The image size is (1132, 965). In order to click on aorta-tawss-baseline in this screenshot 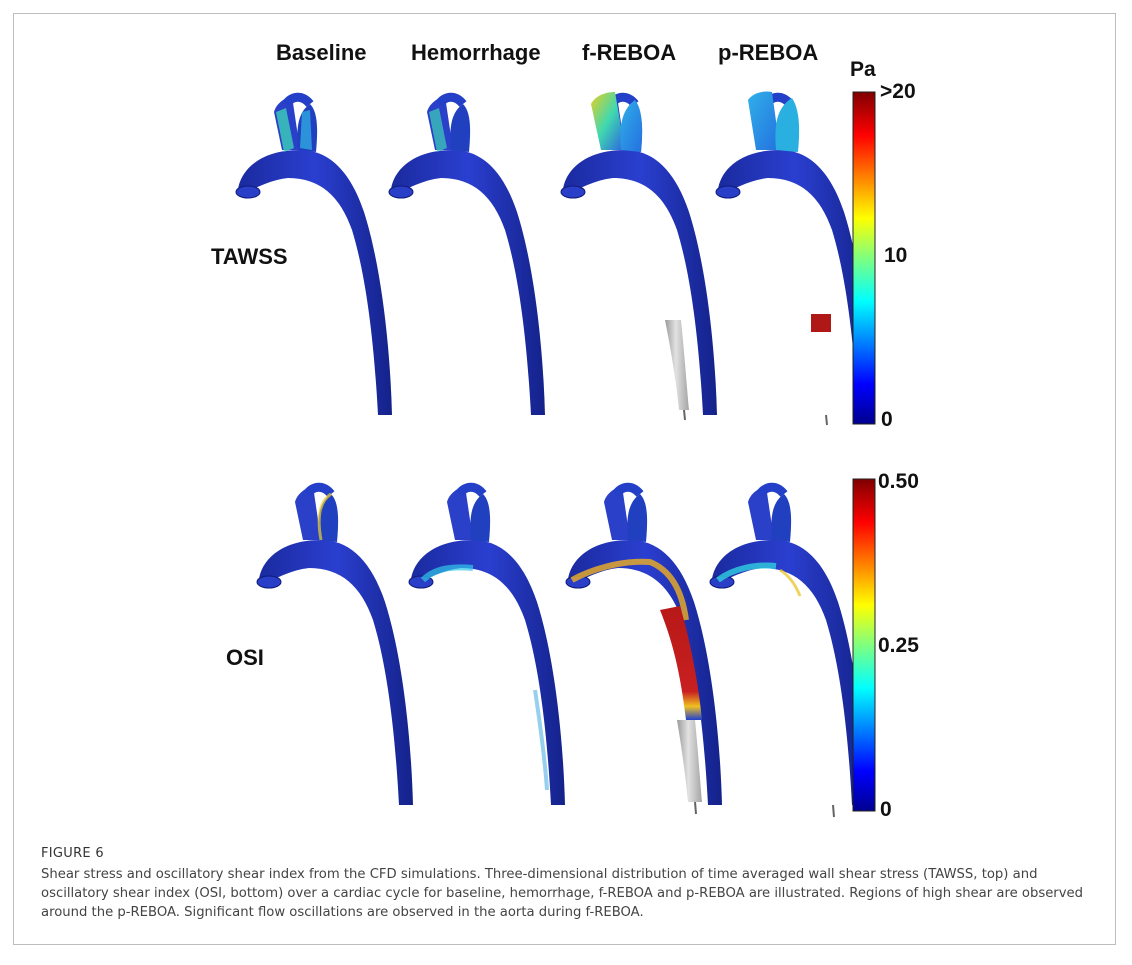, I will do `click(314, 255)`.